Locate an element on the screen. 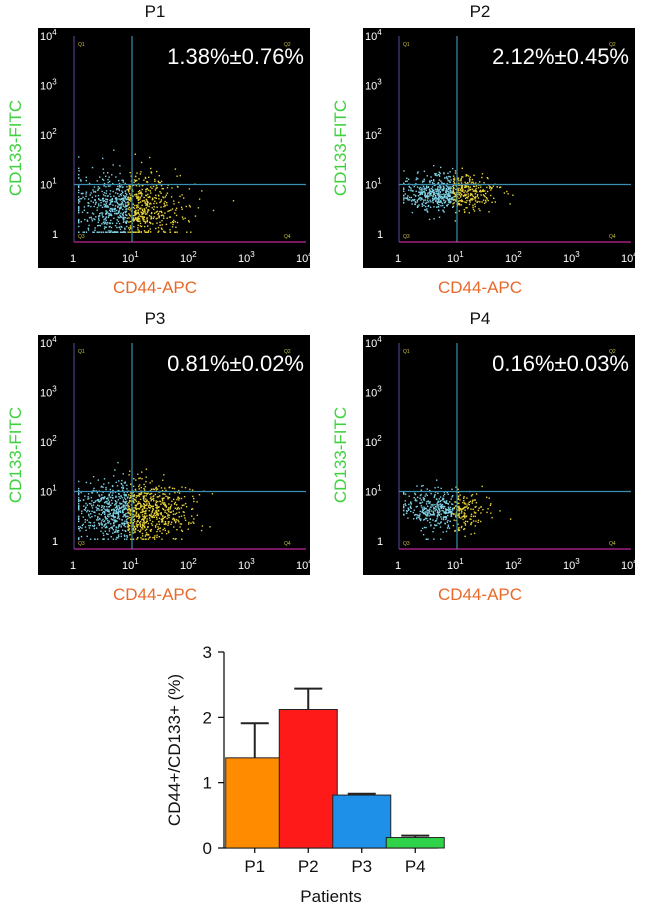  x-tick-label: 10³ is located at coordinates (246, 257).